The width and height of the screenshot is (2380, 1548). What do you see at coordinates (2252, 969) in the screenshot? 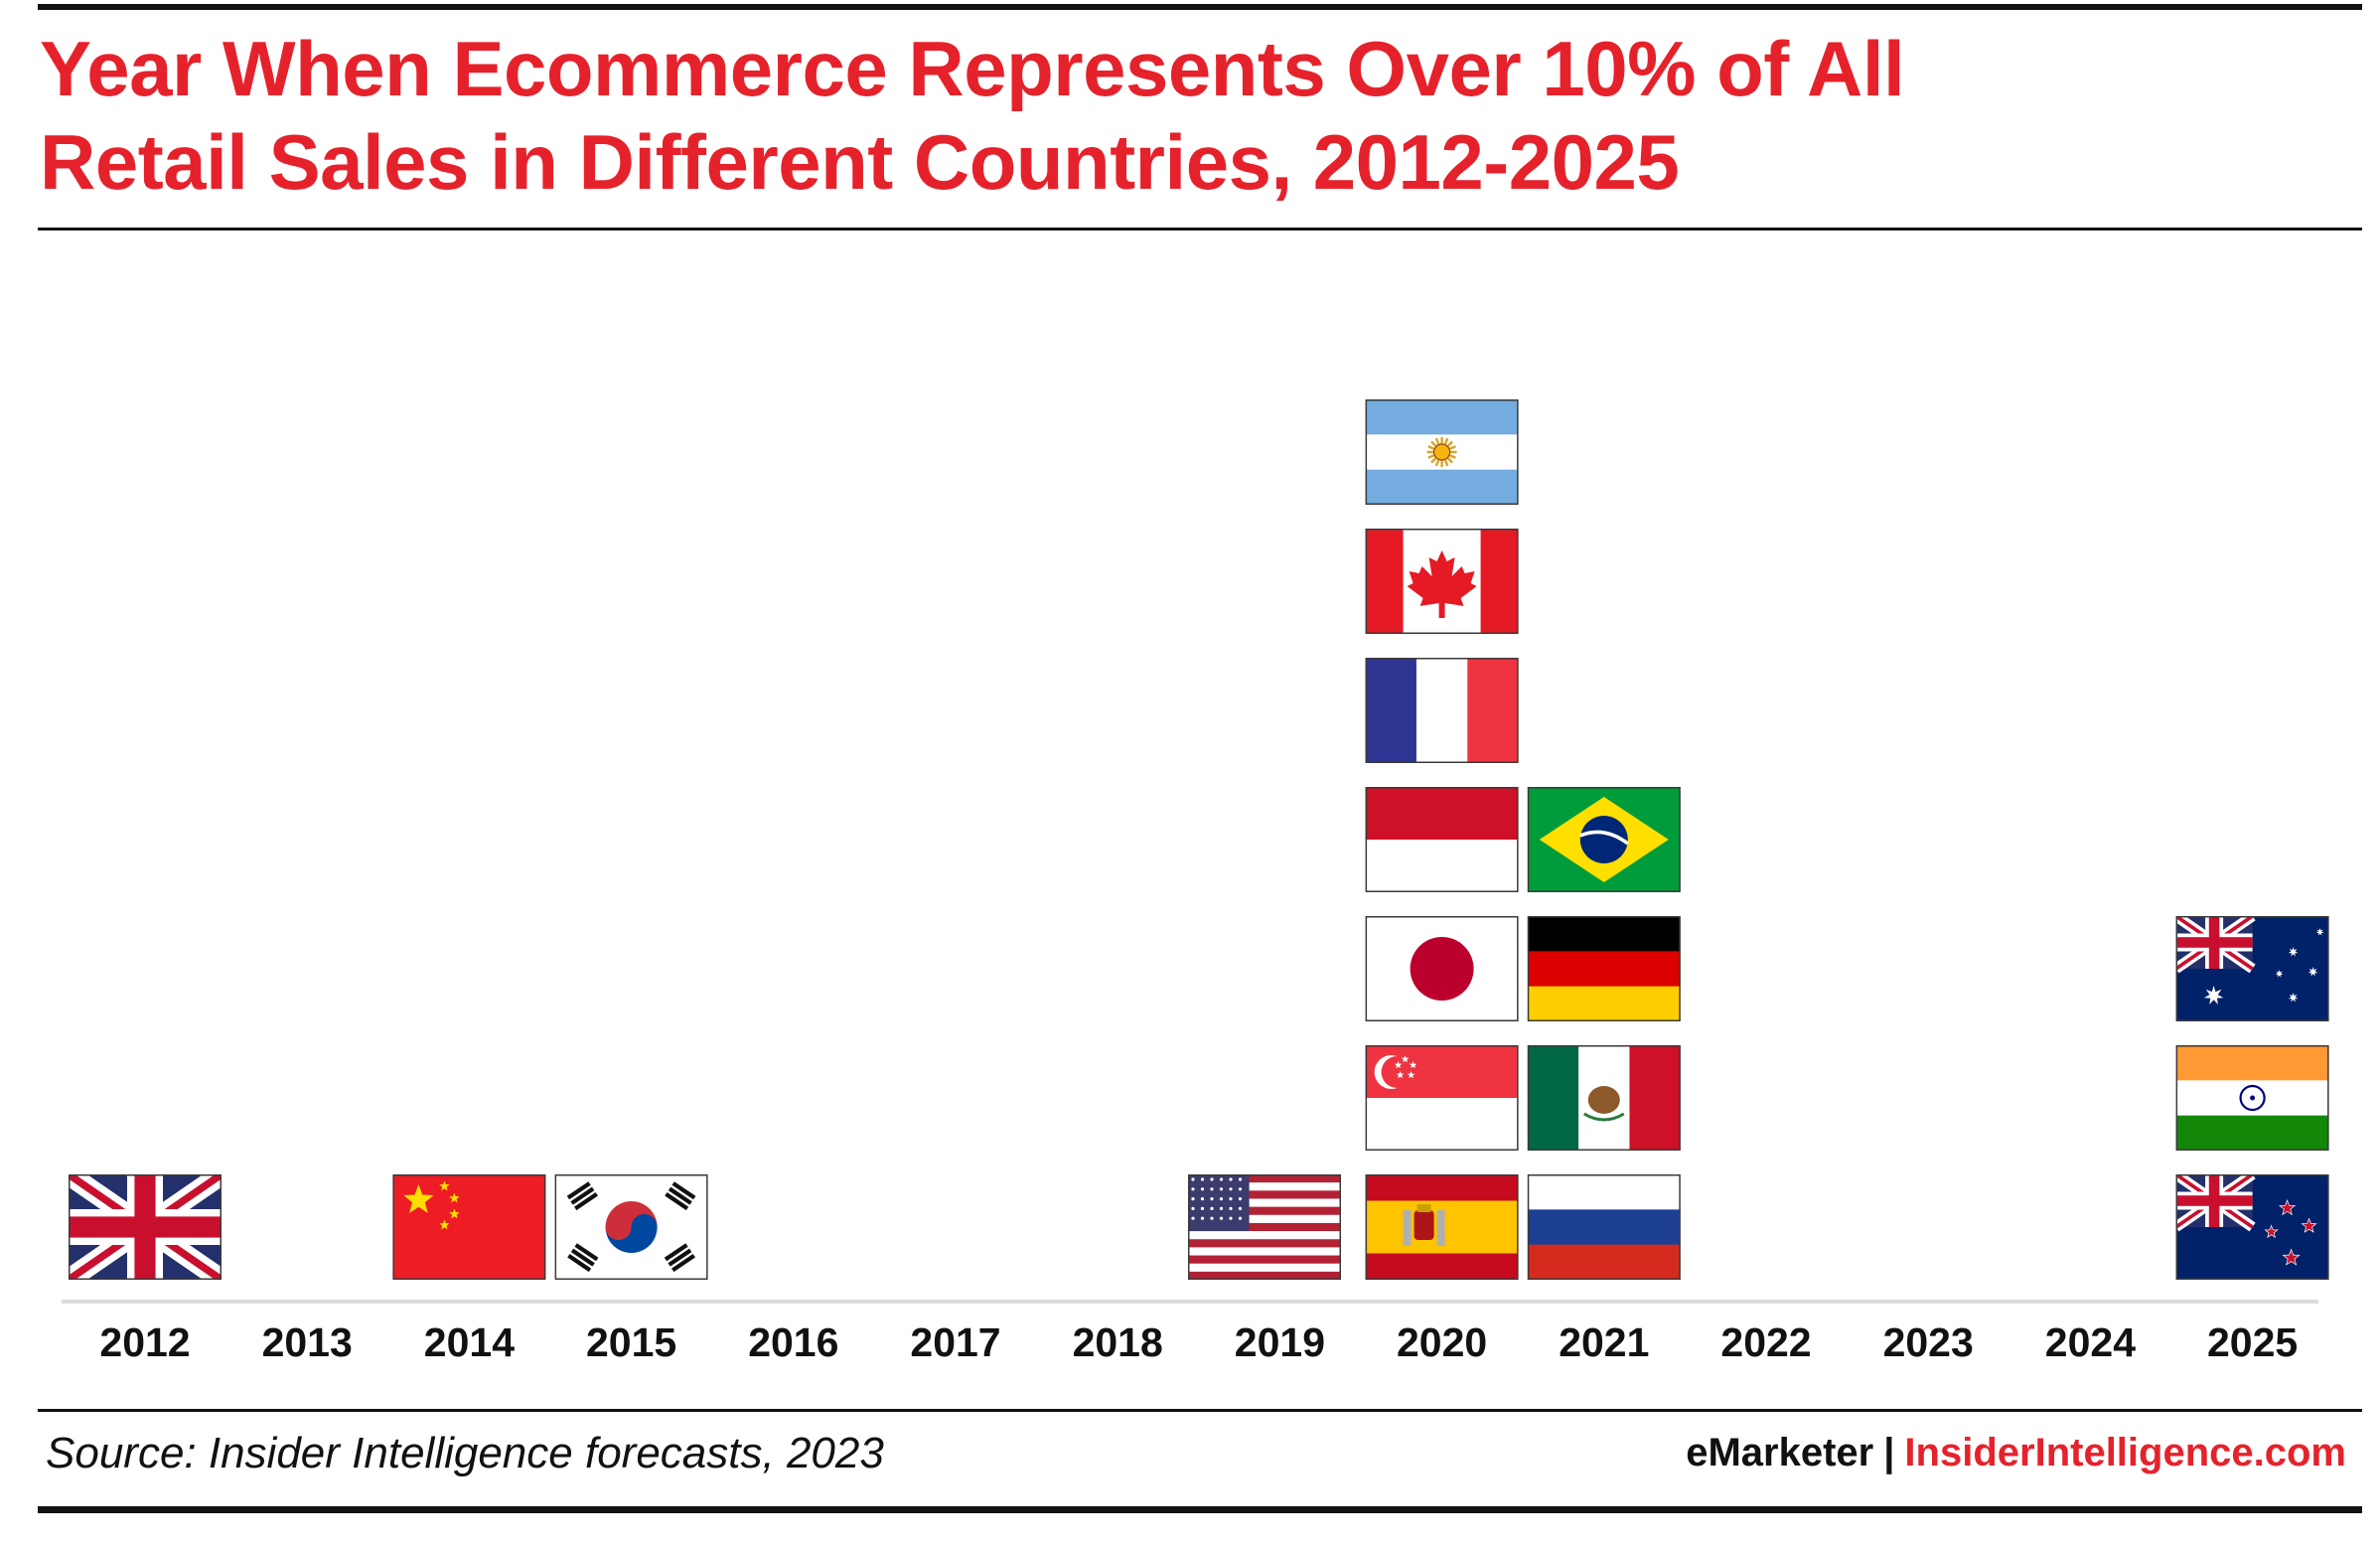
I see `australia-flag-2025` at bounding box center [2252, 969].